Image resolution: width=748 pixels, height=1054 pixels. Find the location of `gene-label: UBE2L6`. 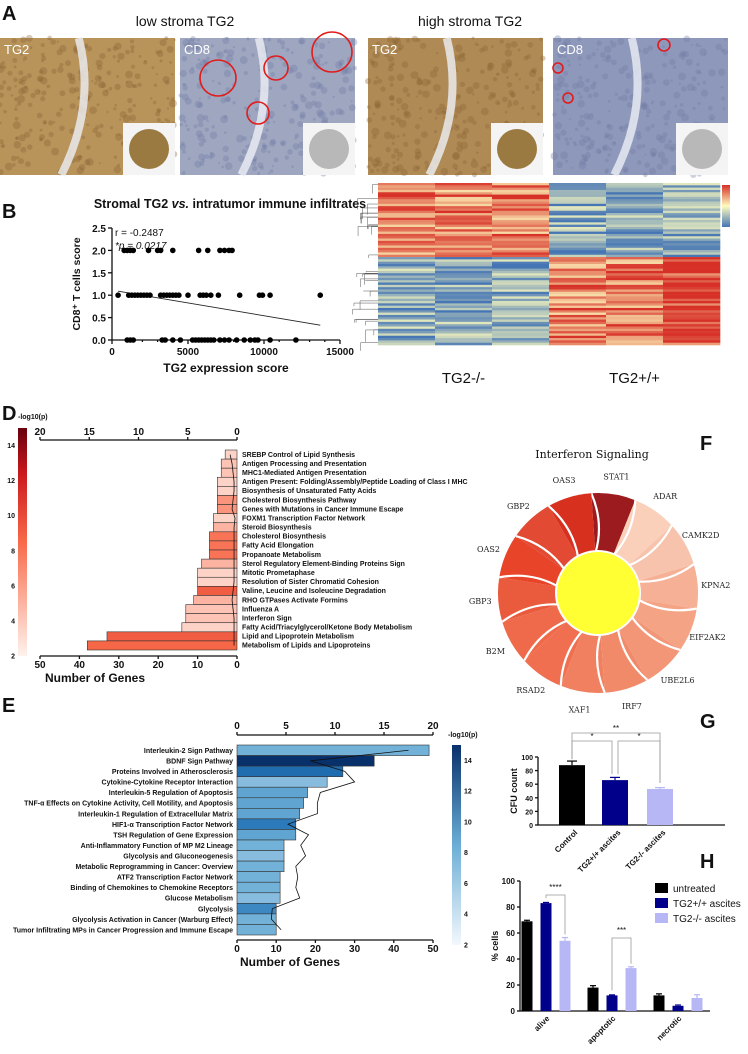

gene-label: UBE2L6 is located at coordinates (678, 680).